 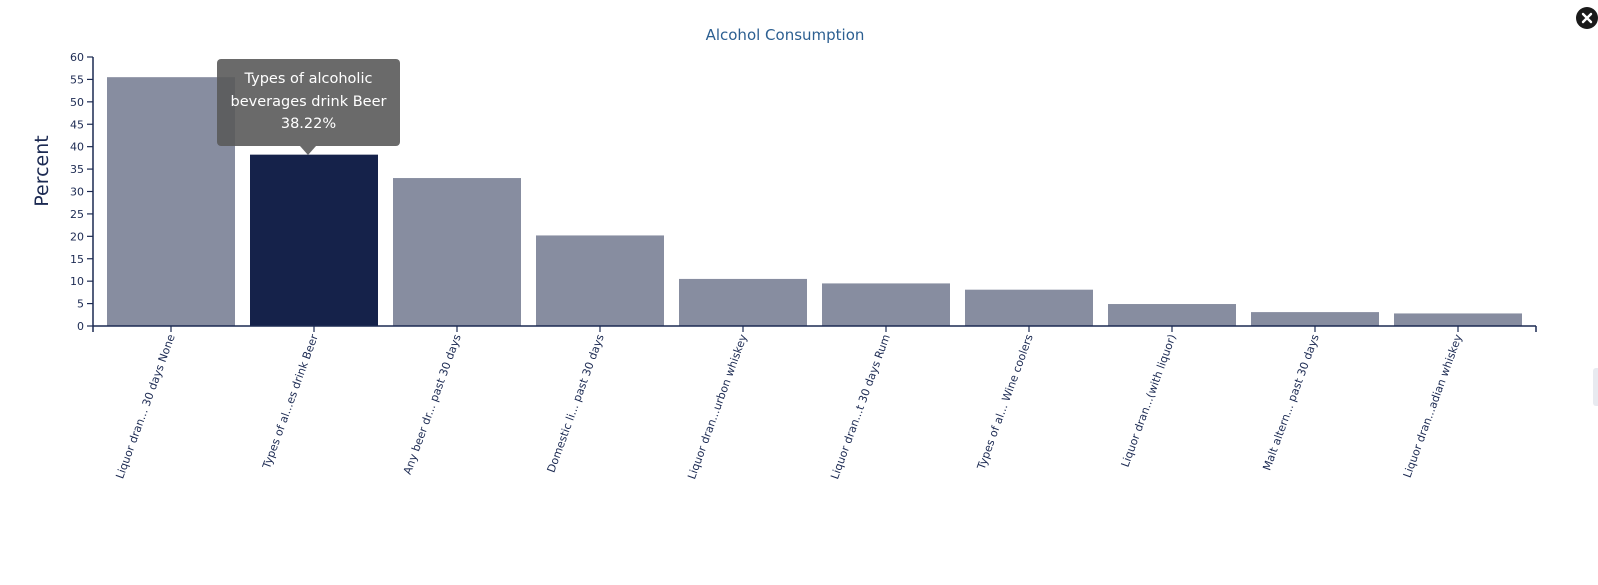 What do you see at coordinates (80, 326) in the screenshot?
I see `y-tick-label: 0` at bounding box center [80, 326].